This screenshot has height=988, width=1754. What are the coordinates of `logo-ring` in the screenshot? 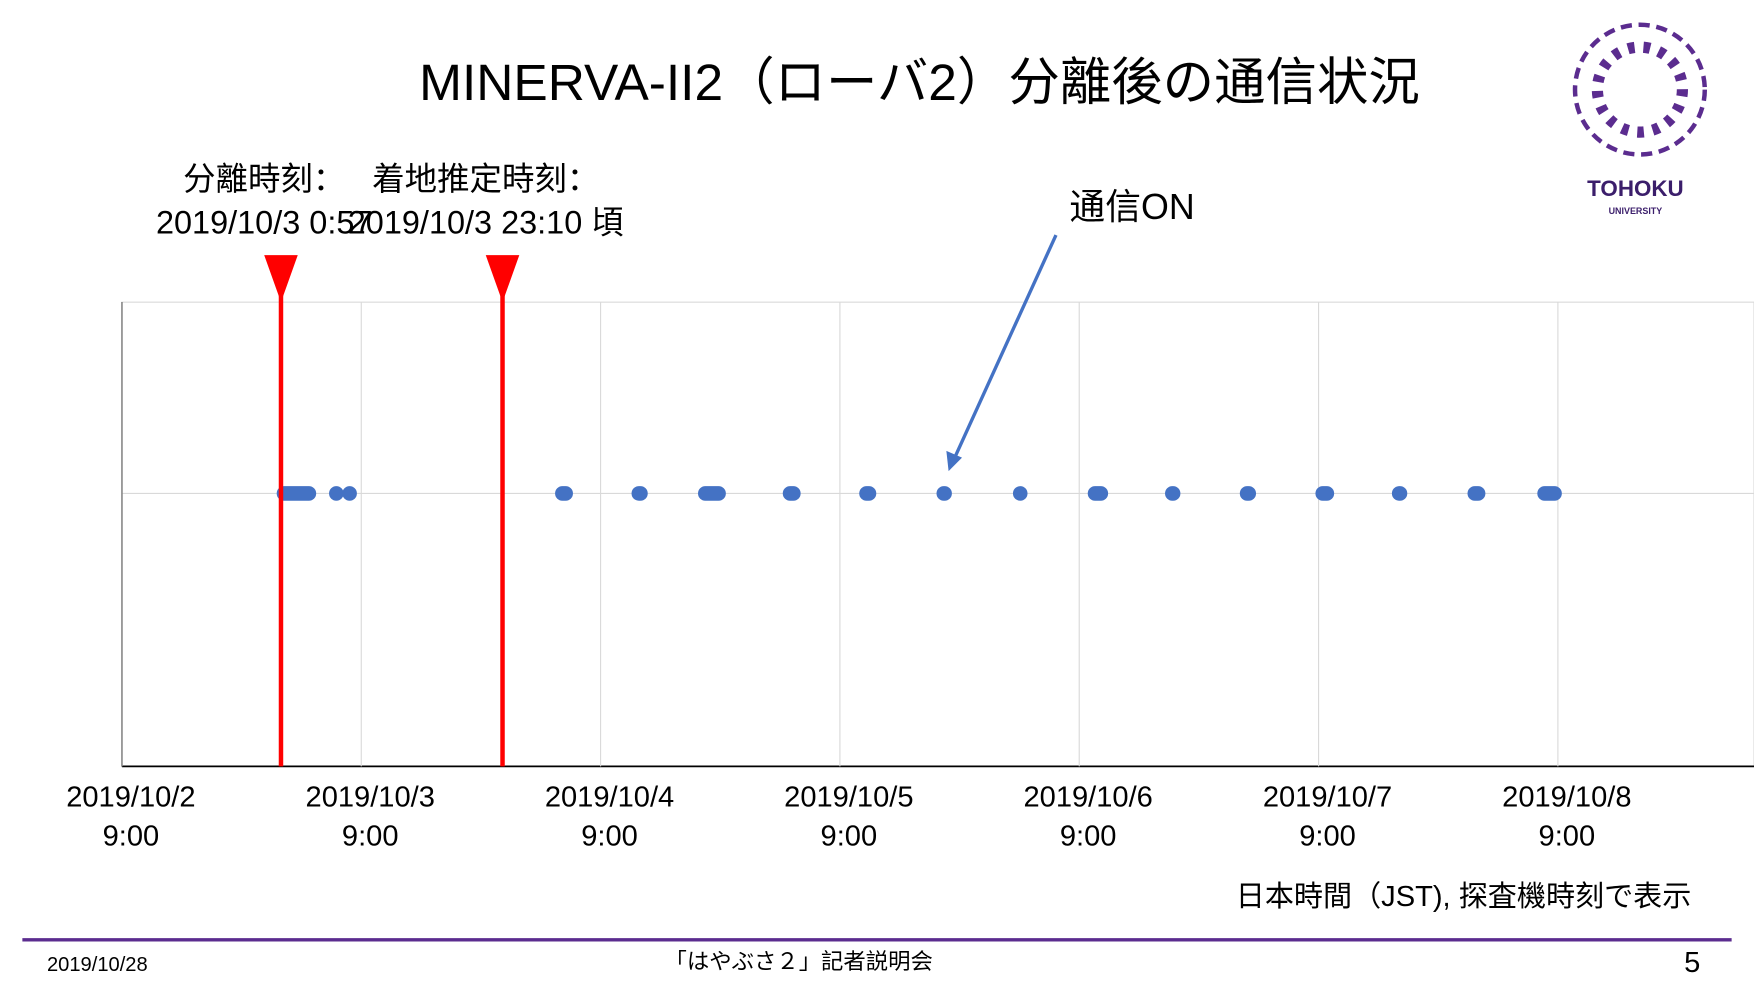 It's located at (1640, 89).